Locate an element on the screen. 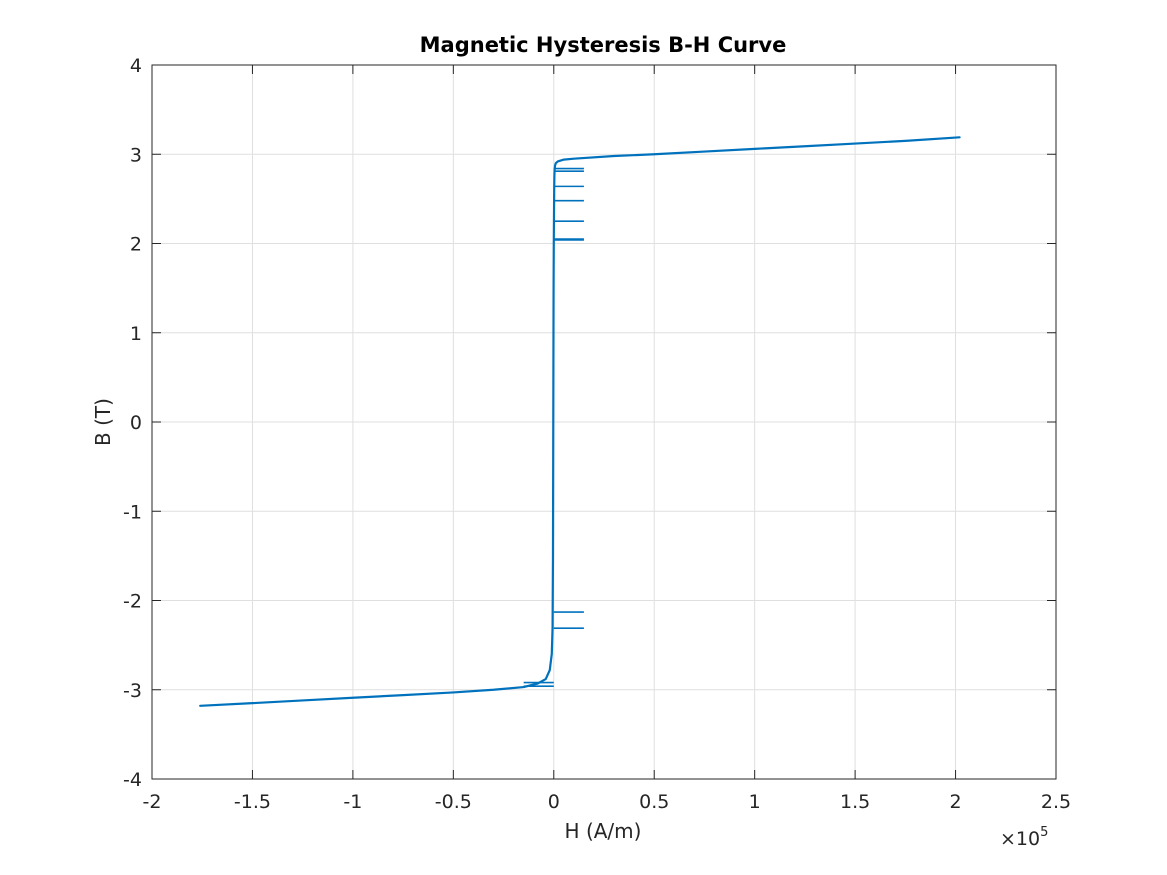 The width and height of the screenshot is (1167, 875). x-tick-label: 1 is located at coordinates (755, 802).